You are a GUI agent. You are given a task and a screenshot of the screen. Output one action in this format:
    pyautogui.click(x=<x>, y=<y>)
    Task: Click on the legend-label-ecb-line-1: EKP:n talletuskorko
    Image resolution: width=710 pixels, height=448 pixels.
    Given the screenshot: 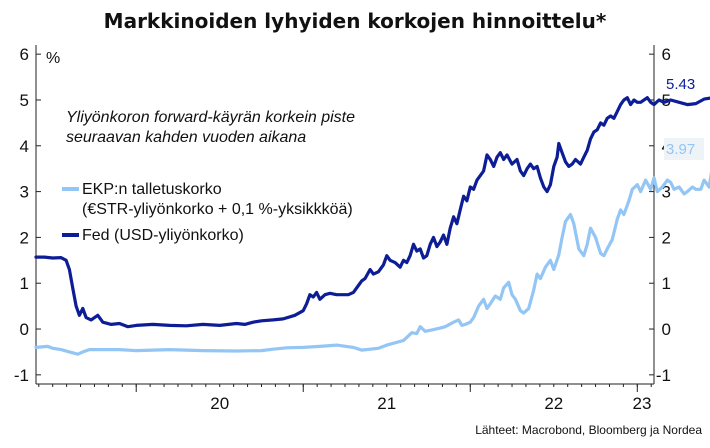 What is the action you would take?
    pyautogui.click(x=152, y=189)
    